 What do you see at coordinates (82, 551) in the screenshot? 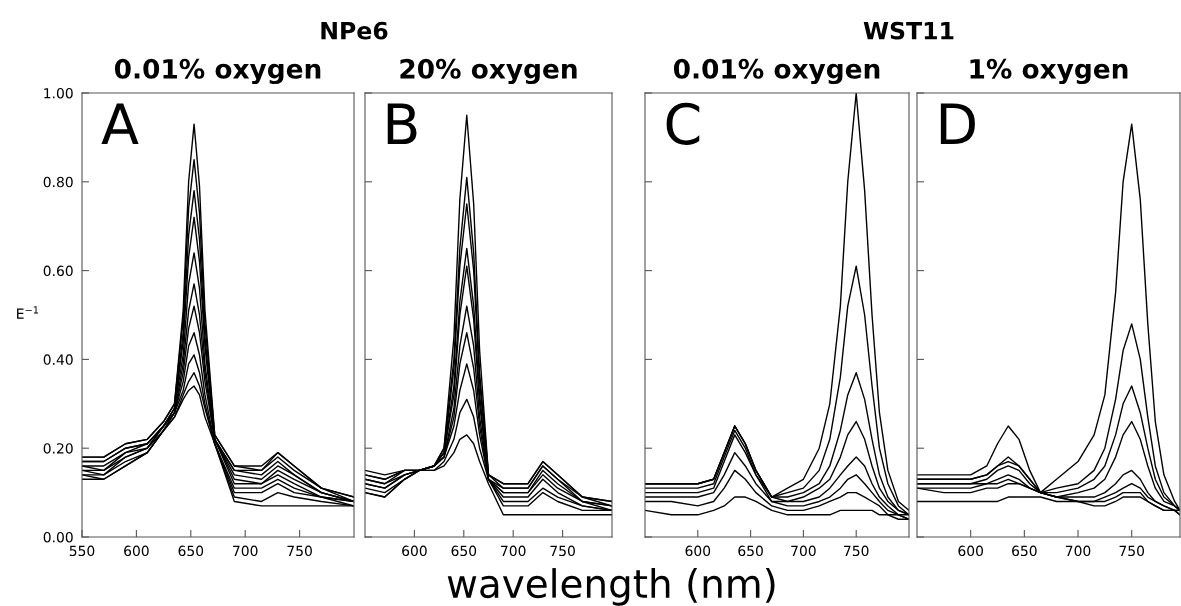
I see `x-tick-label: 550` at bounding box center [82, 551].